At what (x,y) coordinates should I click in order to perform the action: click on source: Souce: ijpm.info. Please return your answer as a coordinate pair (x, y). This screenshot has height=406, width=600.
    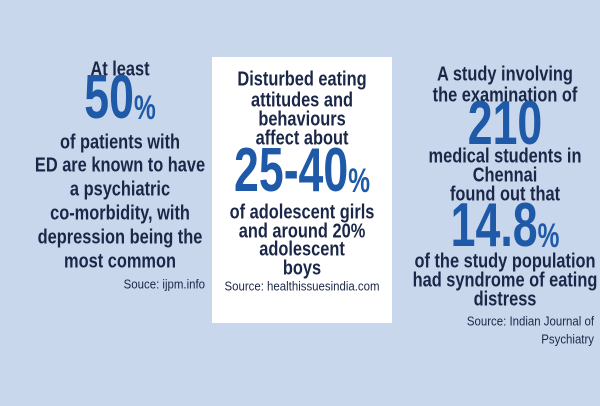
    Looking at the image, I should click on (165, 284).